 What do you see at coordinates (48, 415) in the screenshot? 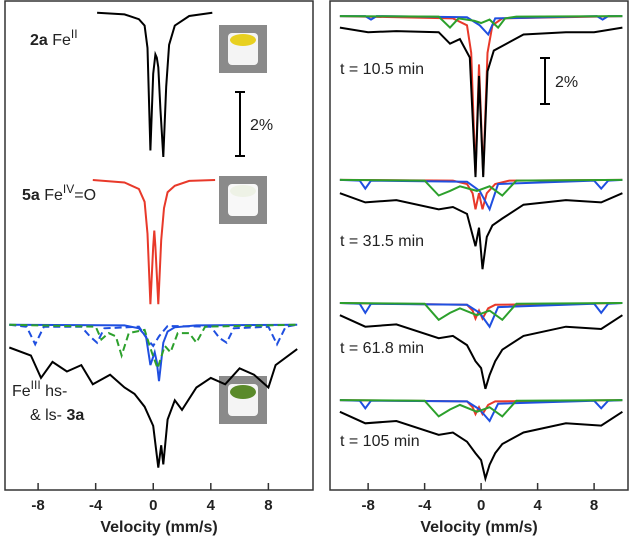
I see `label-part: & ls-` at bounding box center [48, 415].